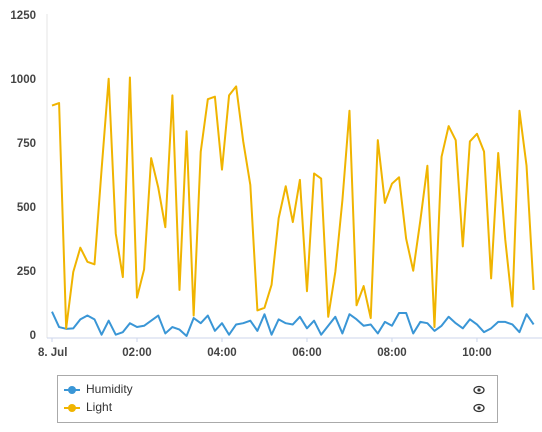  I want to click on y-tick-label: 500, so click(26, 208).